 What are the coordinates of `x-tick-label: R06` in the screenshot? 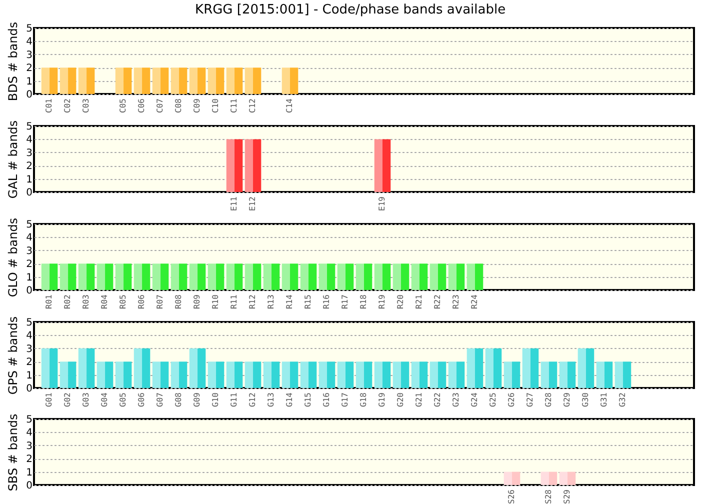 It's located at (141, 301).